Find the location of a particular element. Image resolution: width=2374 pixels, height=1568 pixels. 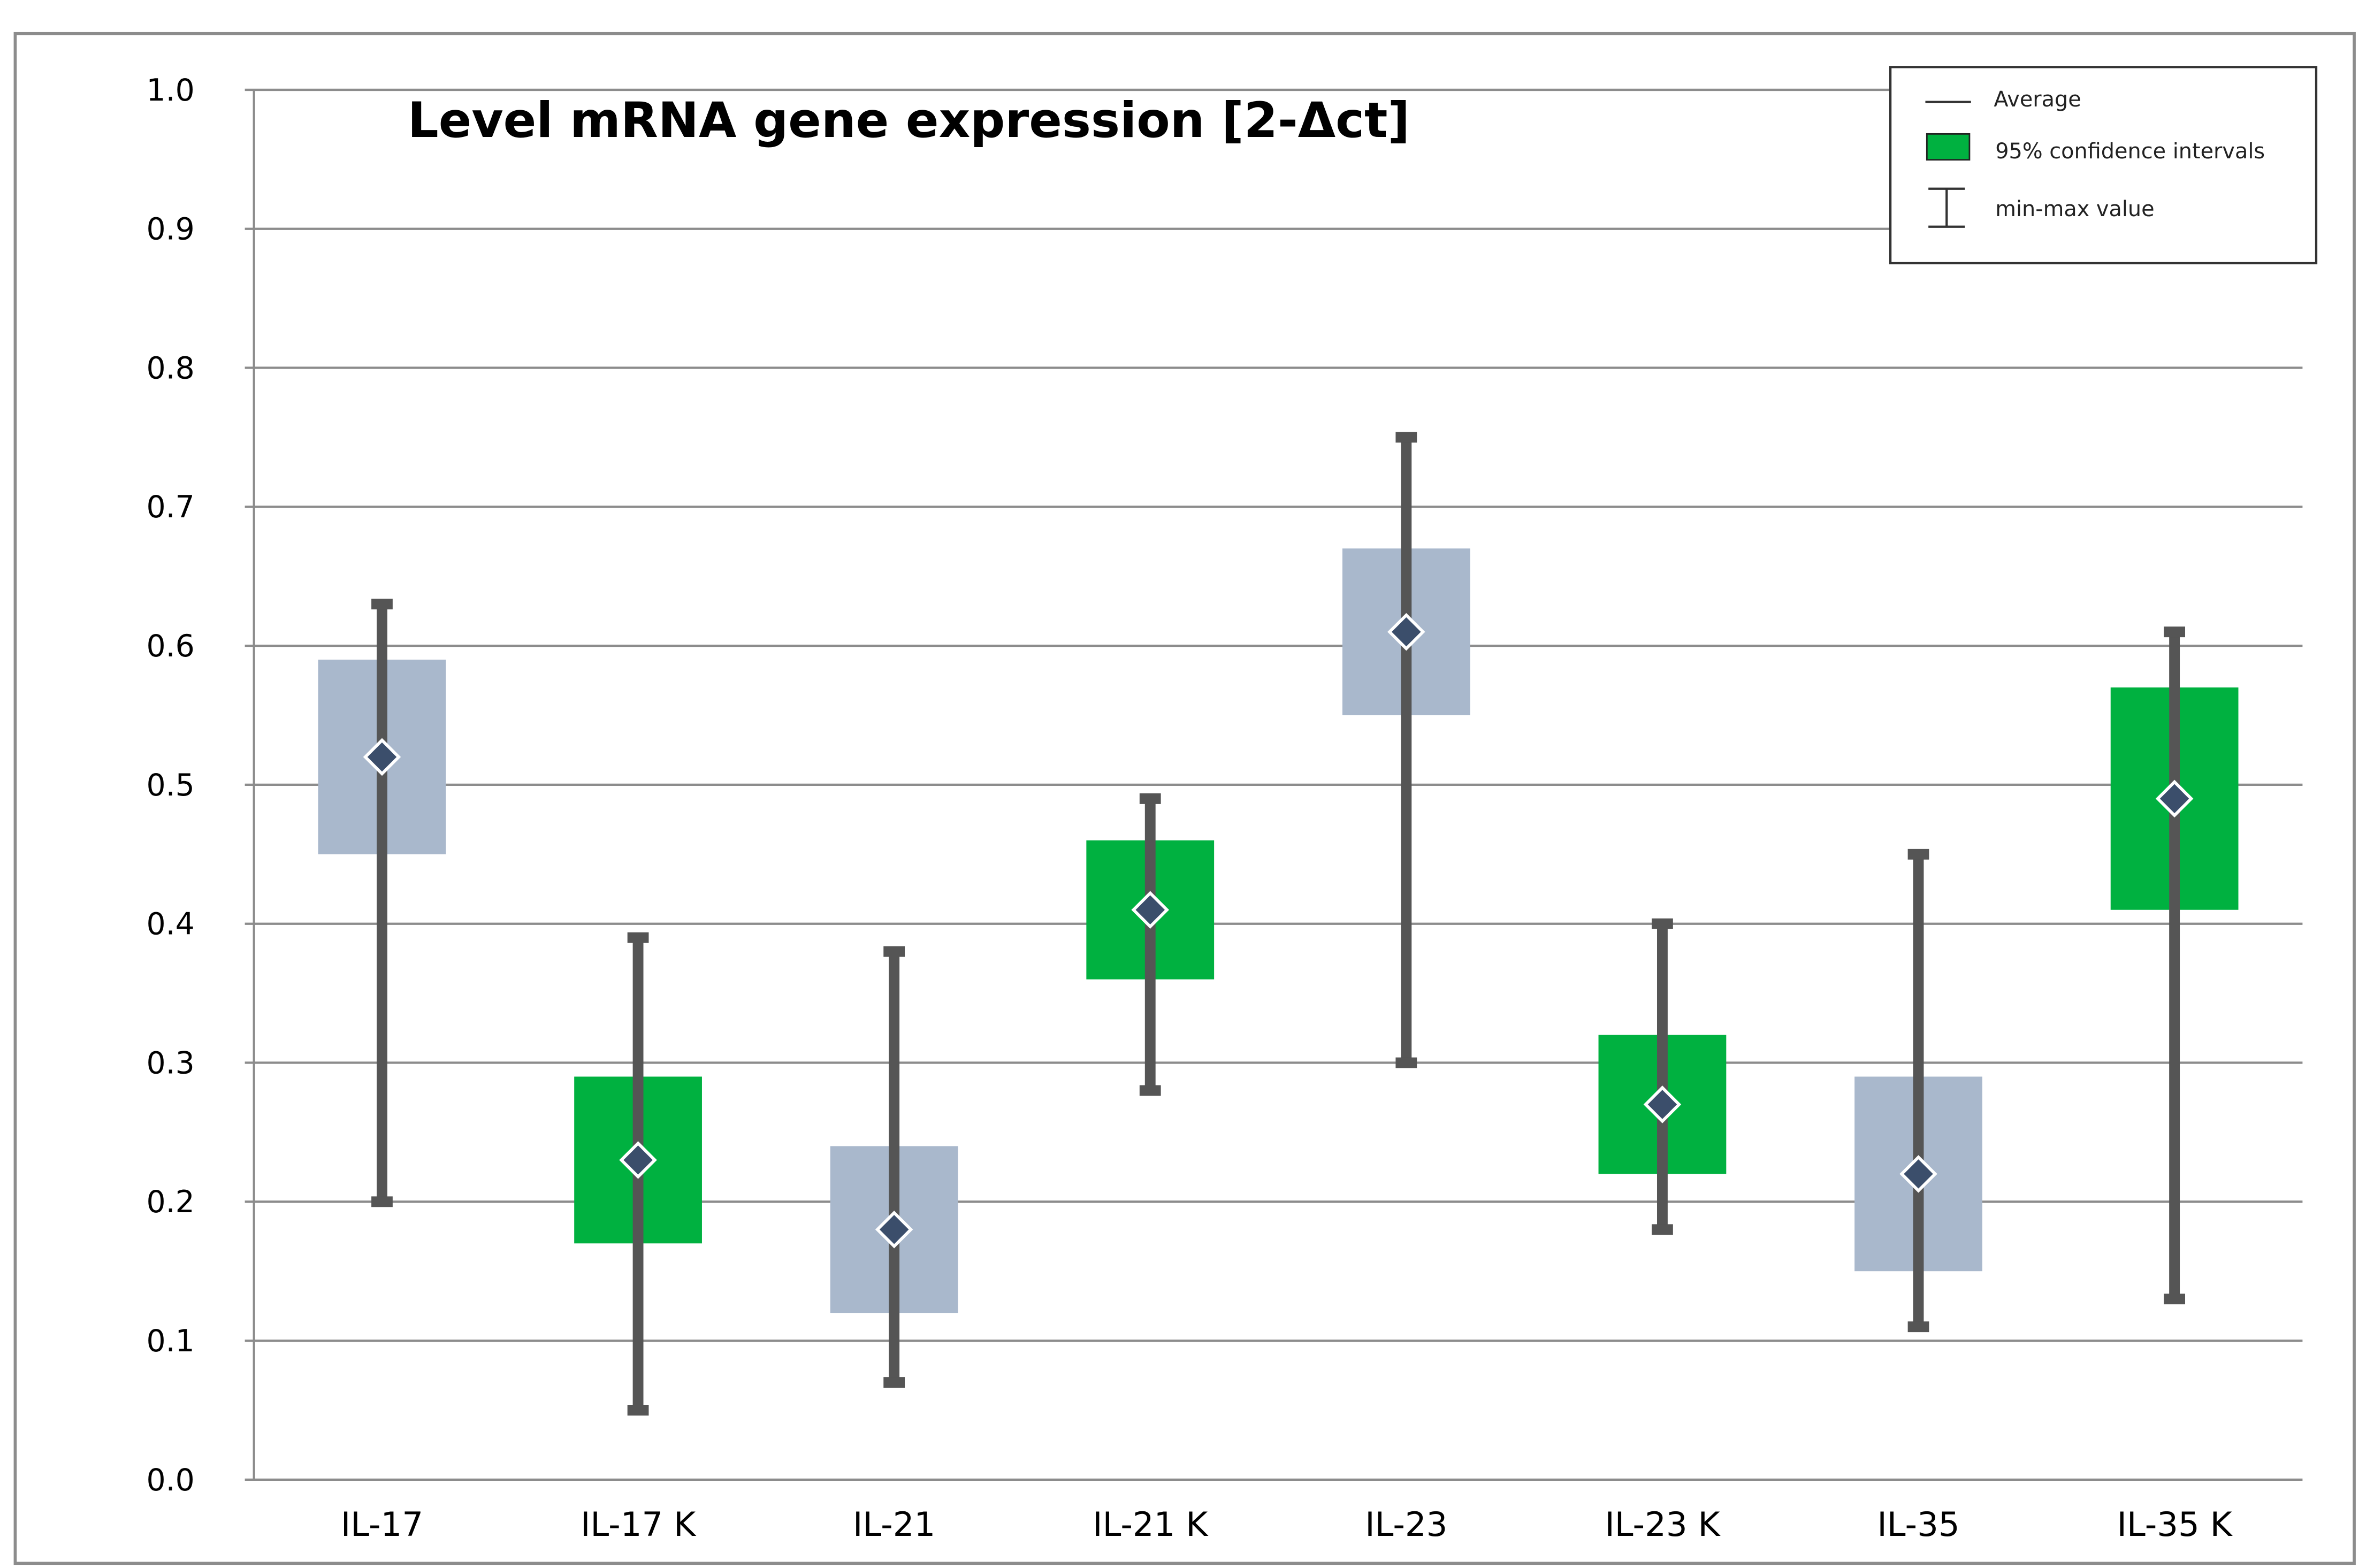

x-tick-label: IL-17 is located at coordinates (382, 1525).